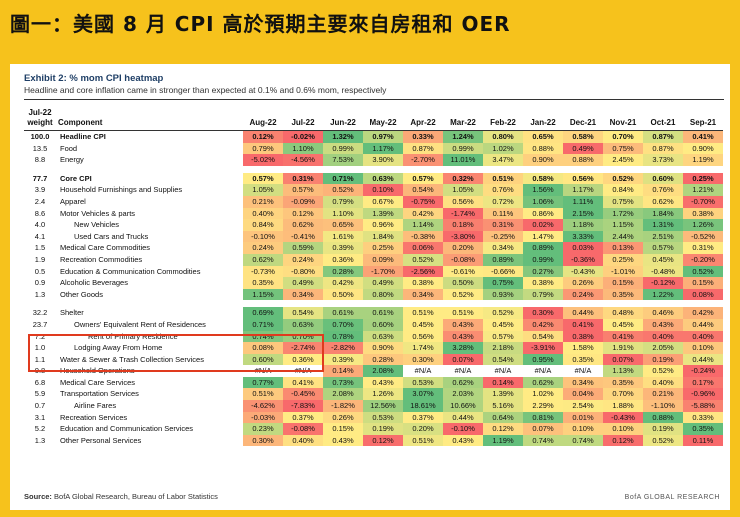 This screenshot has height=517, width=740. I want to click on heat-cell: 3.90%, so click(383, 160).